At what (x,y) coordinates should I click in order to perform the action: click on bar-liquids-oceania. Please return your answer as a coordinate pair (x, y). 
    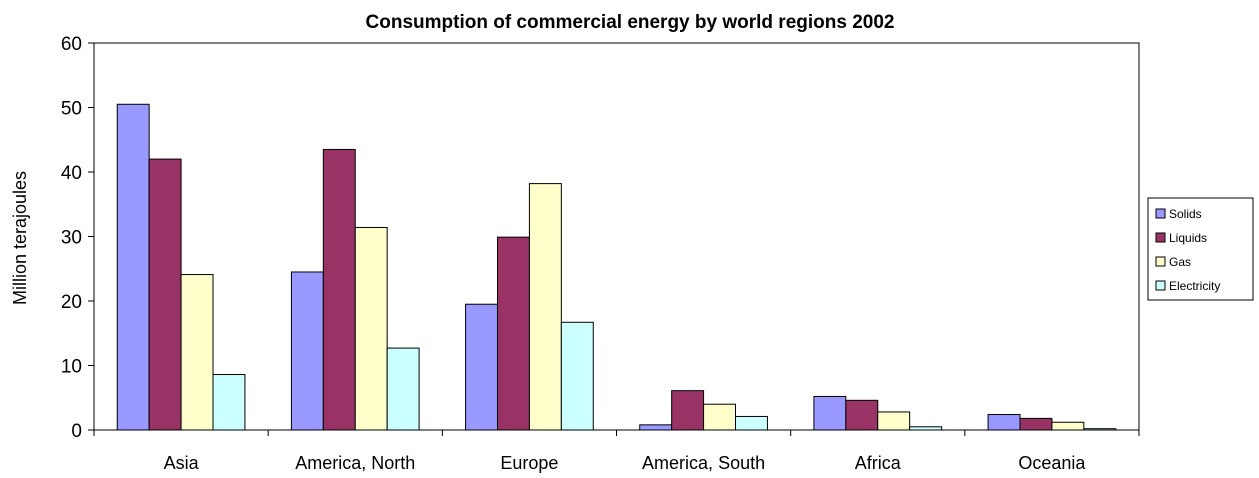
    Looking at the image, I should click on (1036, 424).